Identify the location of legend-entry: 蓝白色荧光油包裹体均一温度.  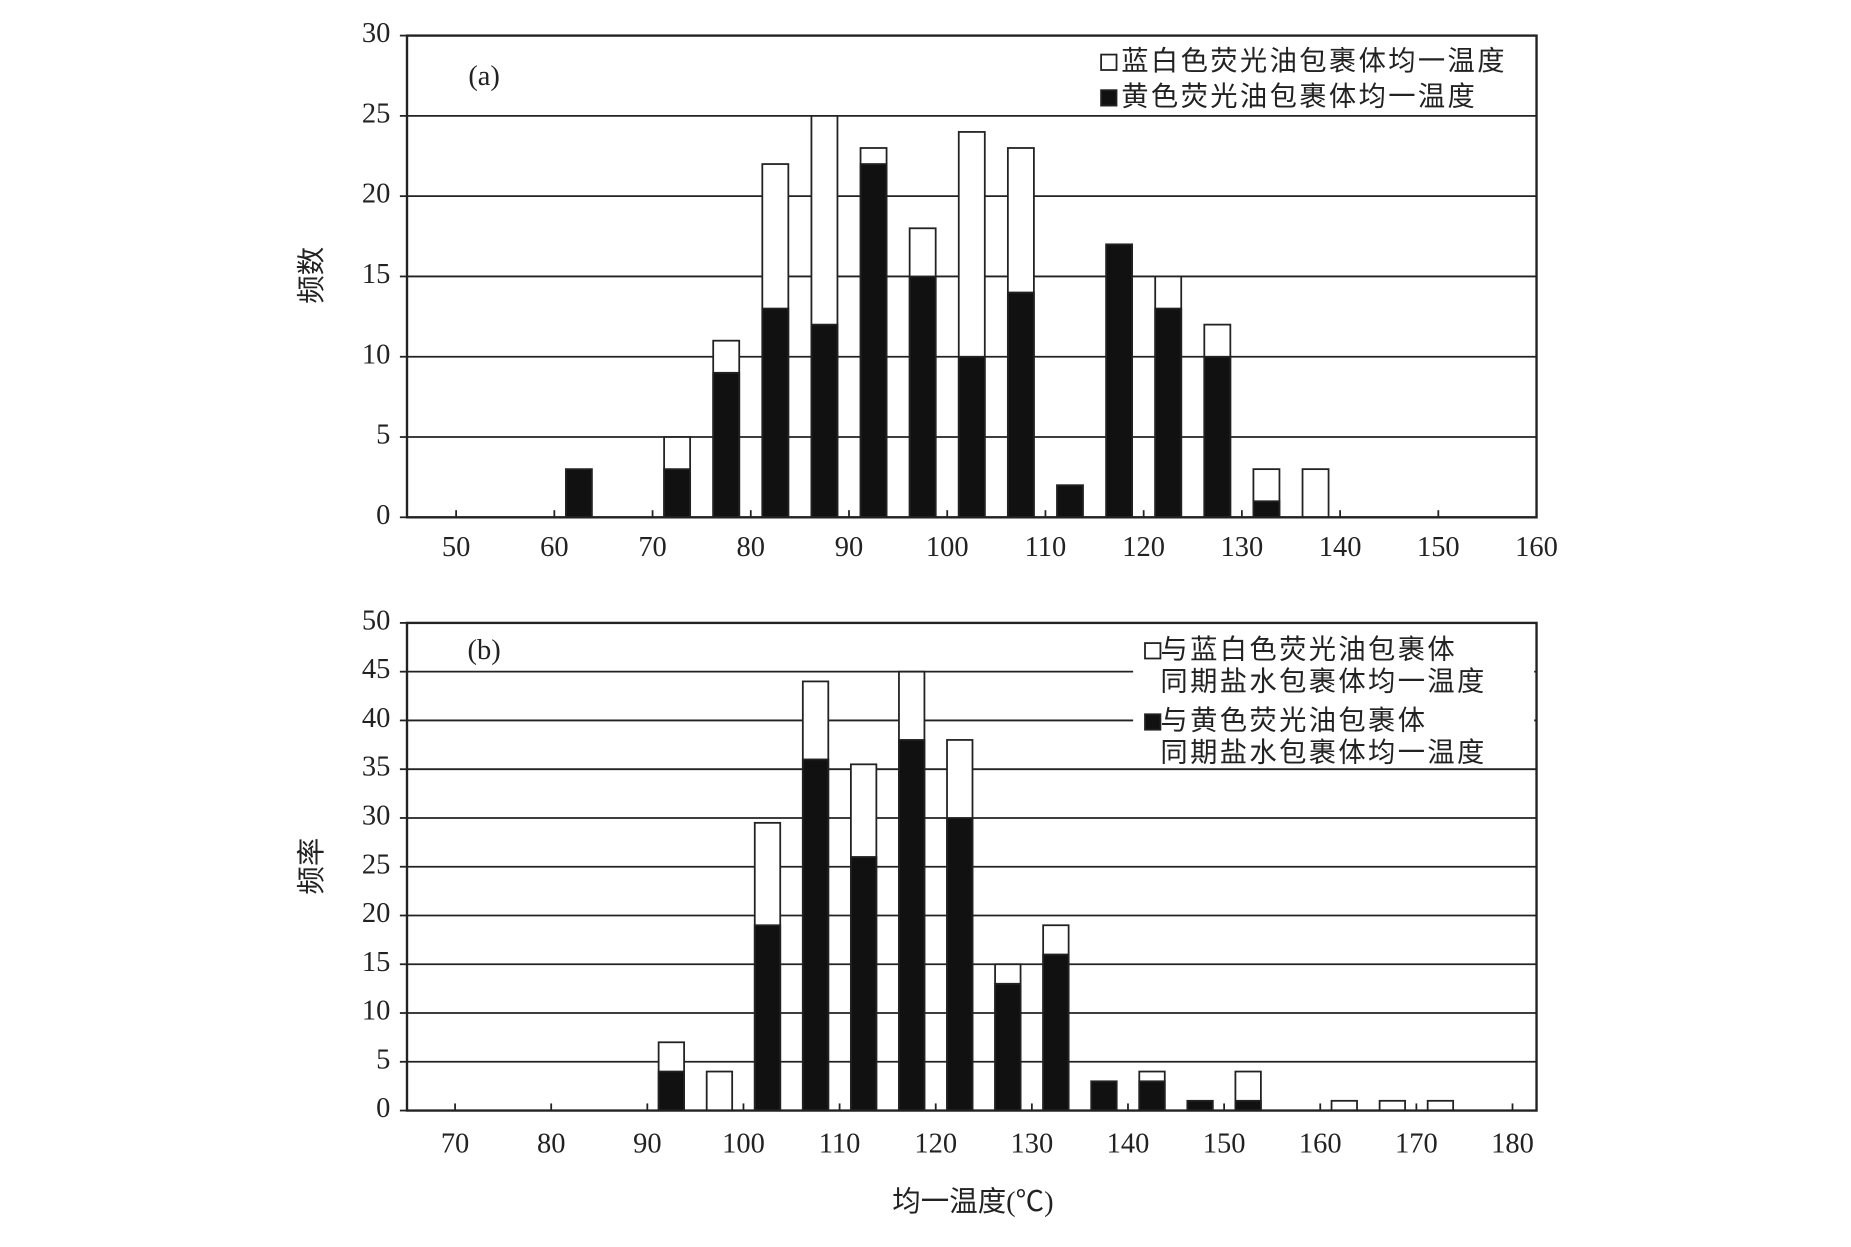
(1314, 61).